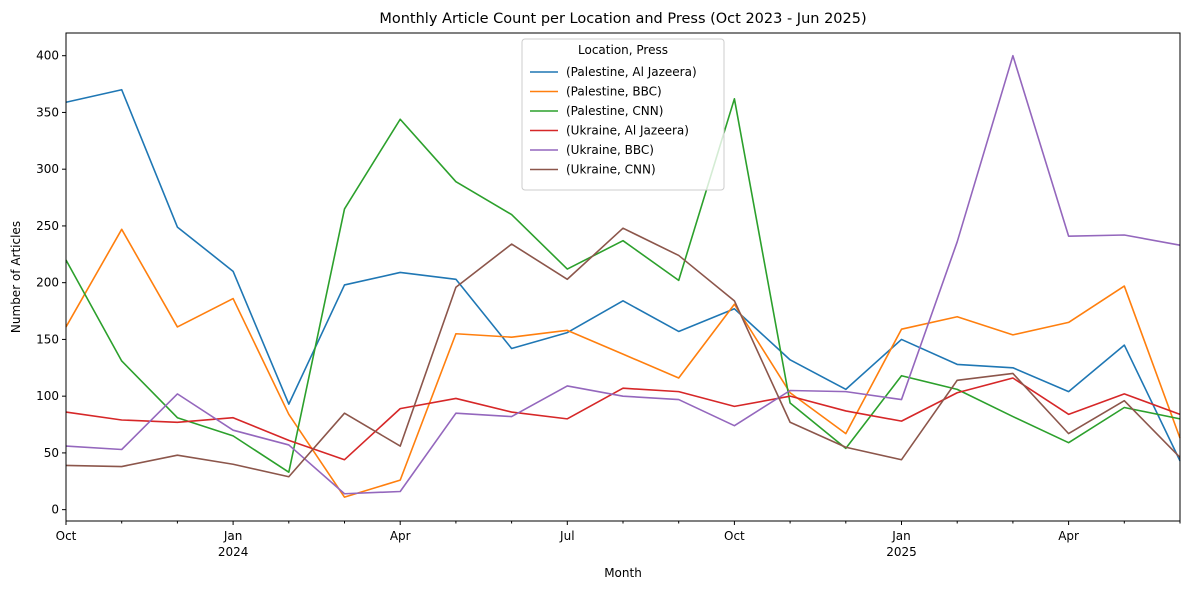  Describe the element at coordinates (47, 283) in the screenshot. I see `y-tick-label-4: 200` at that location.